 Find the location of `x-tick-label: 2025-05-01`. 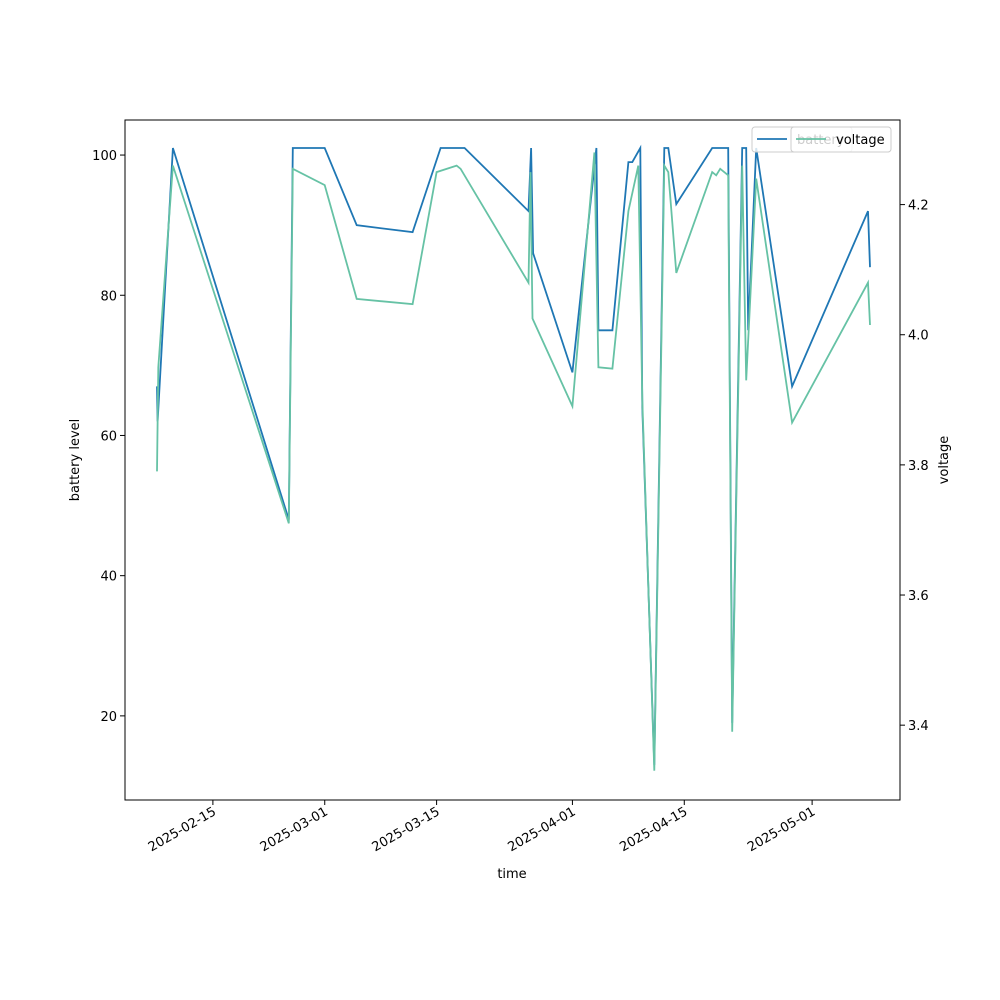

x-tick-label: 2025-05-01 is located at coordinates (781, 829).